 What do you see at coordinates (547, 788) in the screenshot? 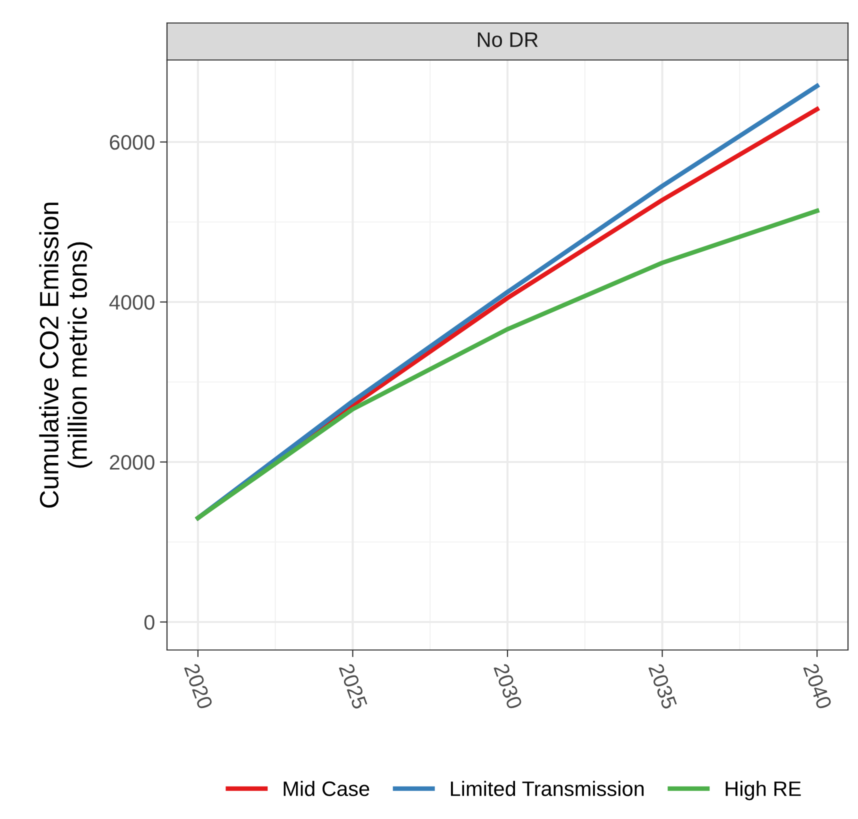
I see `legend-label: Limited Transmission` at bounding box center [547, 788].